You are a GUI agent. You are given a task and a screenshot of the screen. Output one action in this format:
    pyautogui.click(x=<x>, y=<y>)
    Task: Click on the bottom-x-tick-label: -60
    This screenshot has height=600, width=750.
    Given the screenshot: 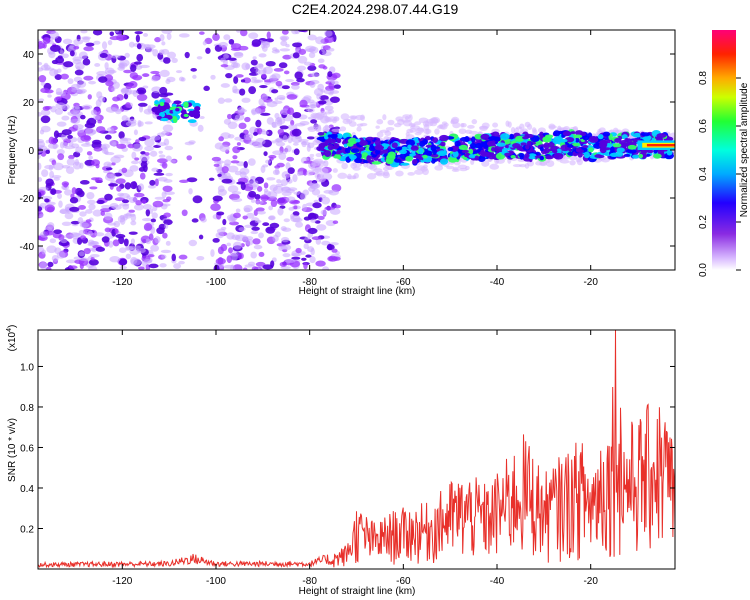 What is the action you would take?
    pyautogui.click(x=403, y=581)
    